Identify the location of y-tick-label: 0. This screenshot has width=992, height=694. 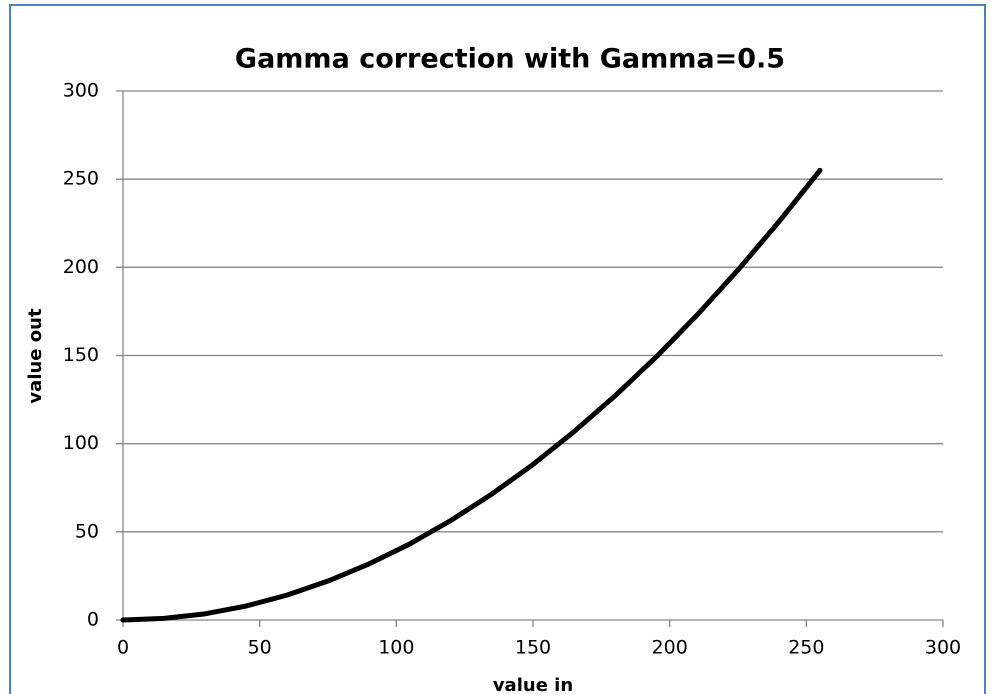
(93, 620).